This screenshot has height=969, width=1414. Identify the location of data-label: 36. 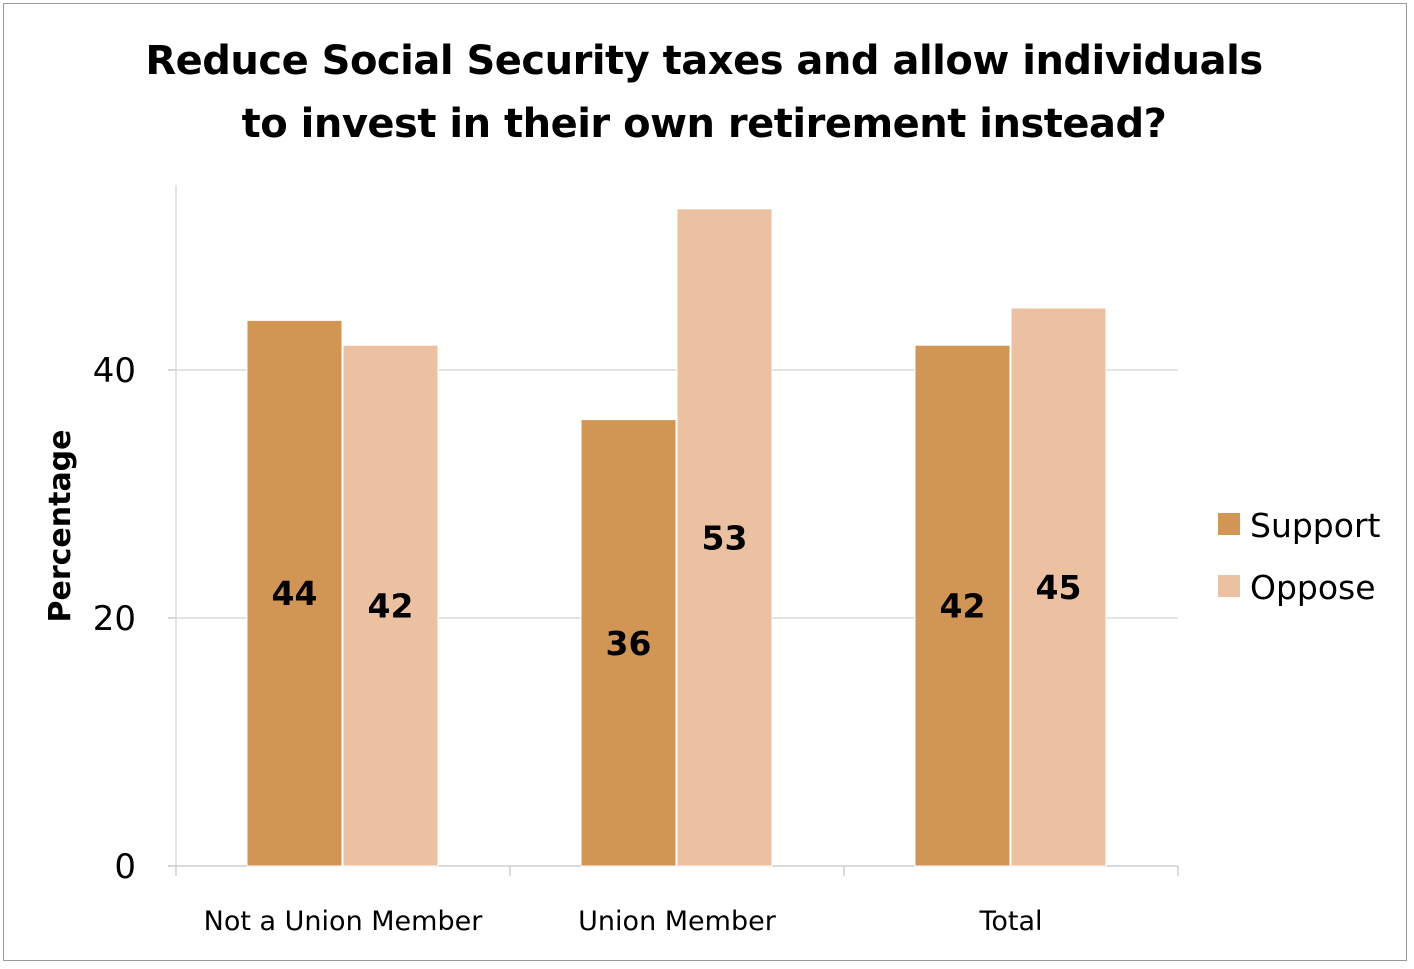
(629, 643).